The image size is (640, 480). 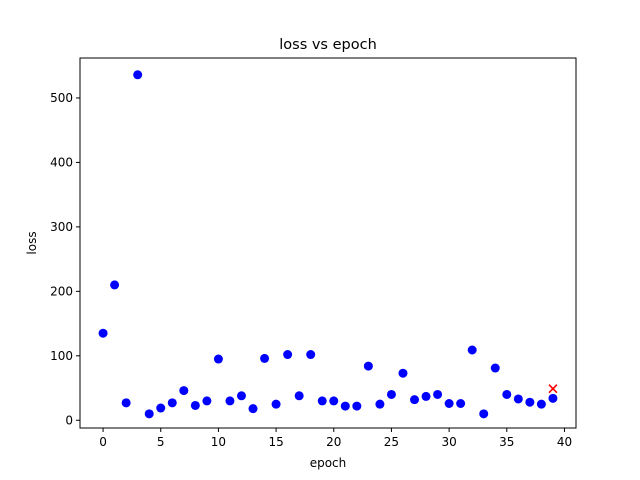 I want to click on x-tick-label: 0, so click(x=103, y=442).